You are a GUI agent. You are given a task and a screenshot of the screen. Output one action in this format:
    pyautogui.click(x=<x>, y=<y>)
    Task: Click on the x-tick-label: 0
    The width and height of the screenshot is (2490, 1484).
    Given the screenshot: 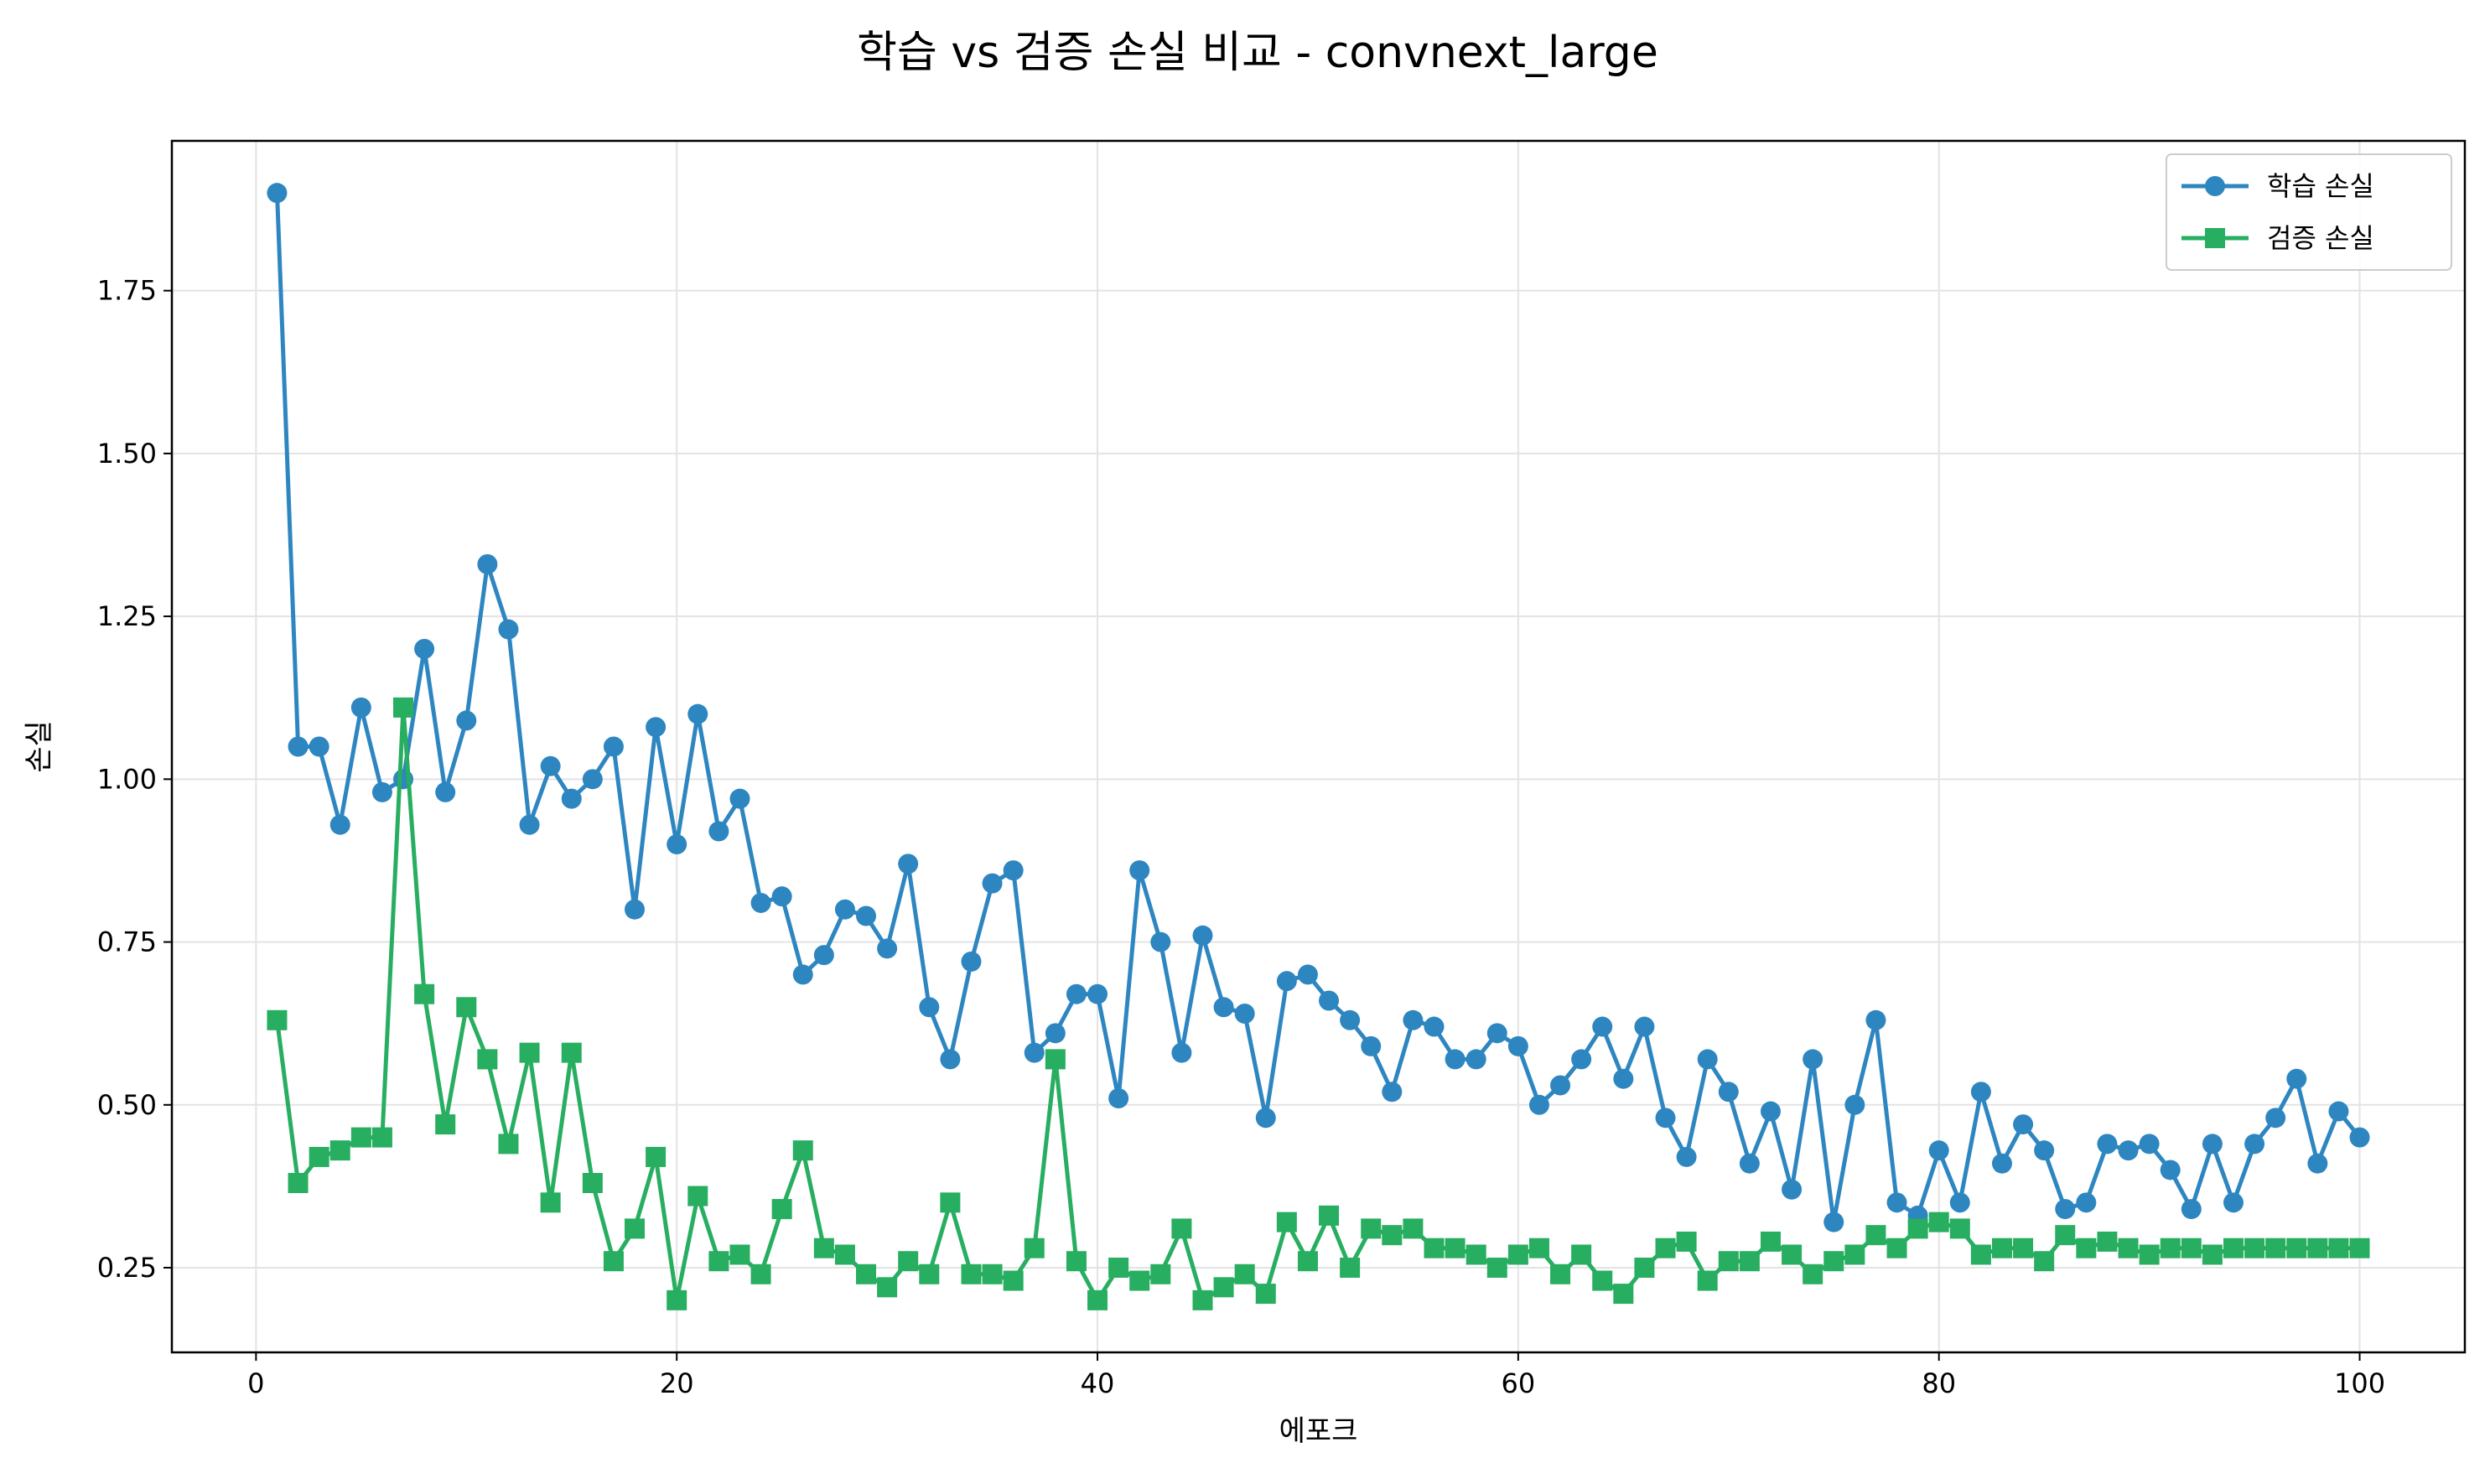 What is the action you would take?
    pyautogui.click(x=255, y=1383)
    